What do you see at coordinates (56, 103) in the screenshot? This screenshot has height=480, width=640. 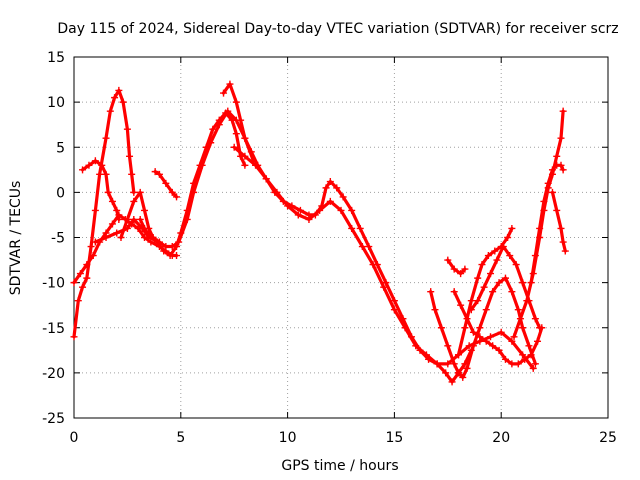 I see `y-tick-label: 10` at bounding box center [56, 103].